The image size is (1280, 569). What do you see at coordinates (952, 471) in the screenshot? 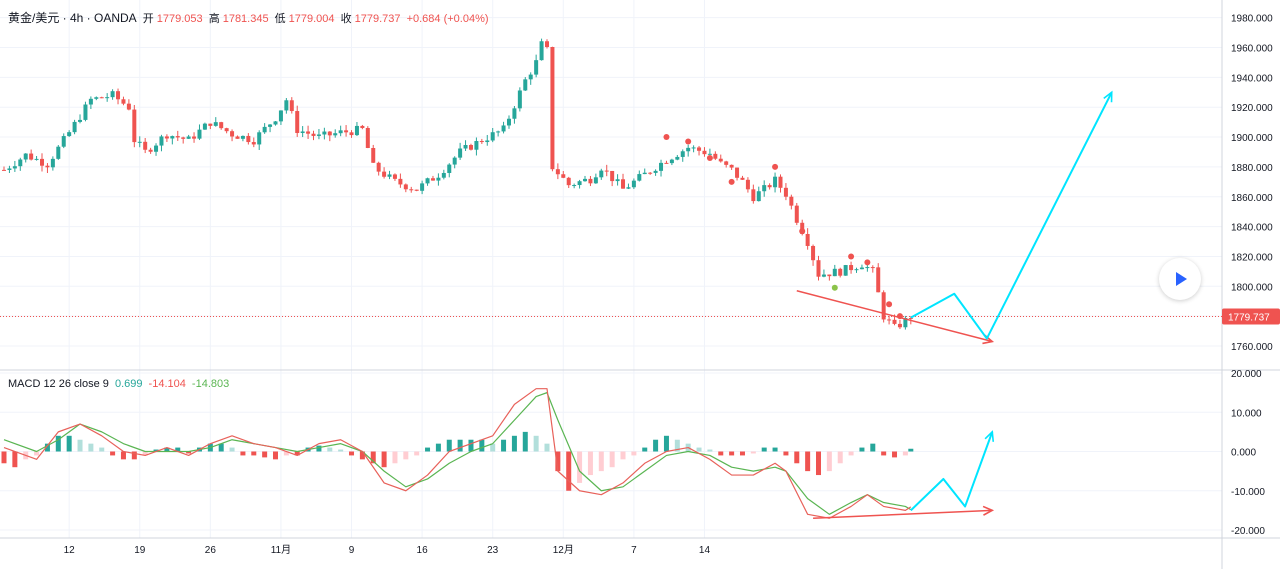
I see `macd-projection-path` at bounding box center [952, 471].